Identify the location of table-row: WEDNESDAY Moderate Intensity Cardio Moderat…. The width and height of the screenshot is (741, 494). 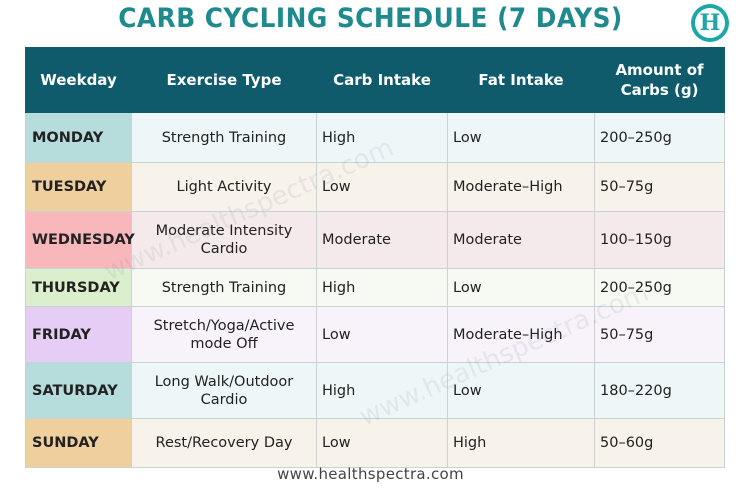
(375, 240).